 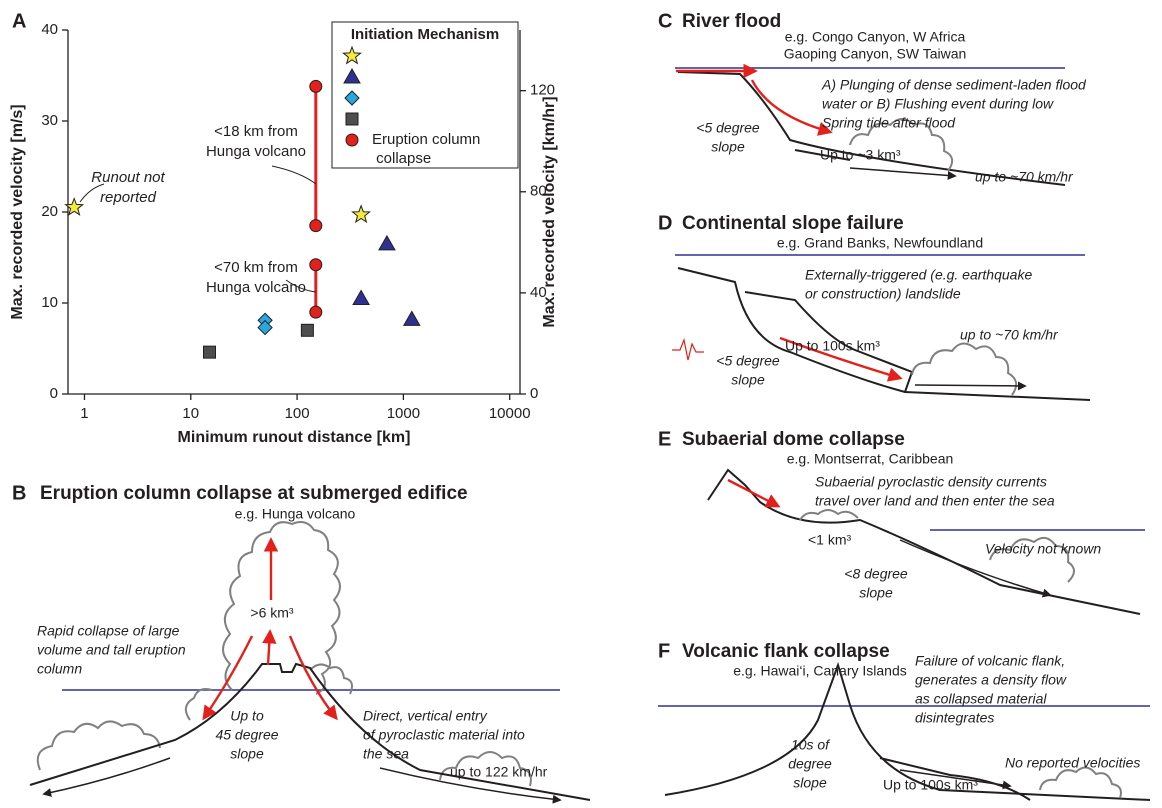 What do you see at coordinates (938, 104) in the screenshot?
I see `note-text: water or B) Flushing event during low` at bounding box center [938, 104].